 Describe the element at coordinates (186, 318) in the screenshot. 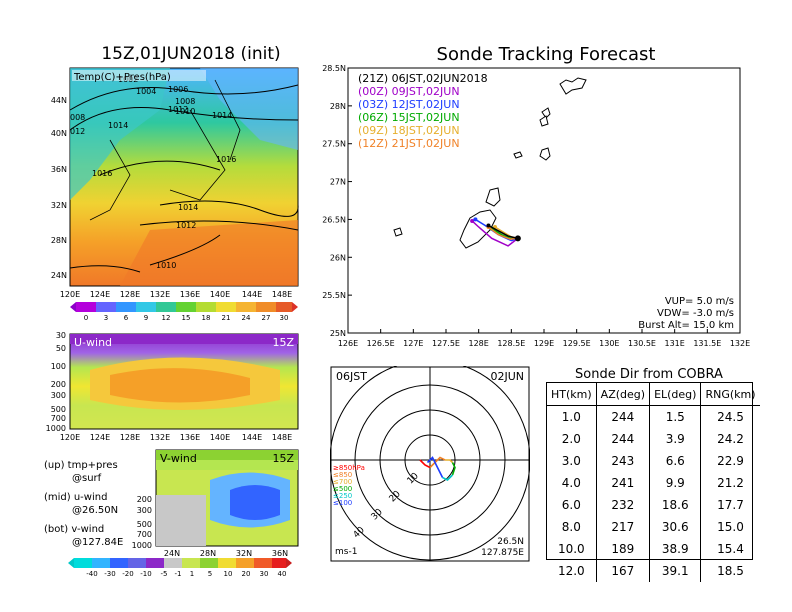

I see `temp-cbar-label: 15` at that location.